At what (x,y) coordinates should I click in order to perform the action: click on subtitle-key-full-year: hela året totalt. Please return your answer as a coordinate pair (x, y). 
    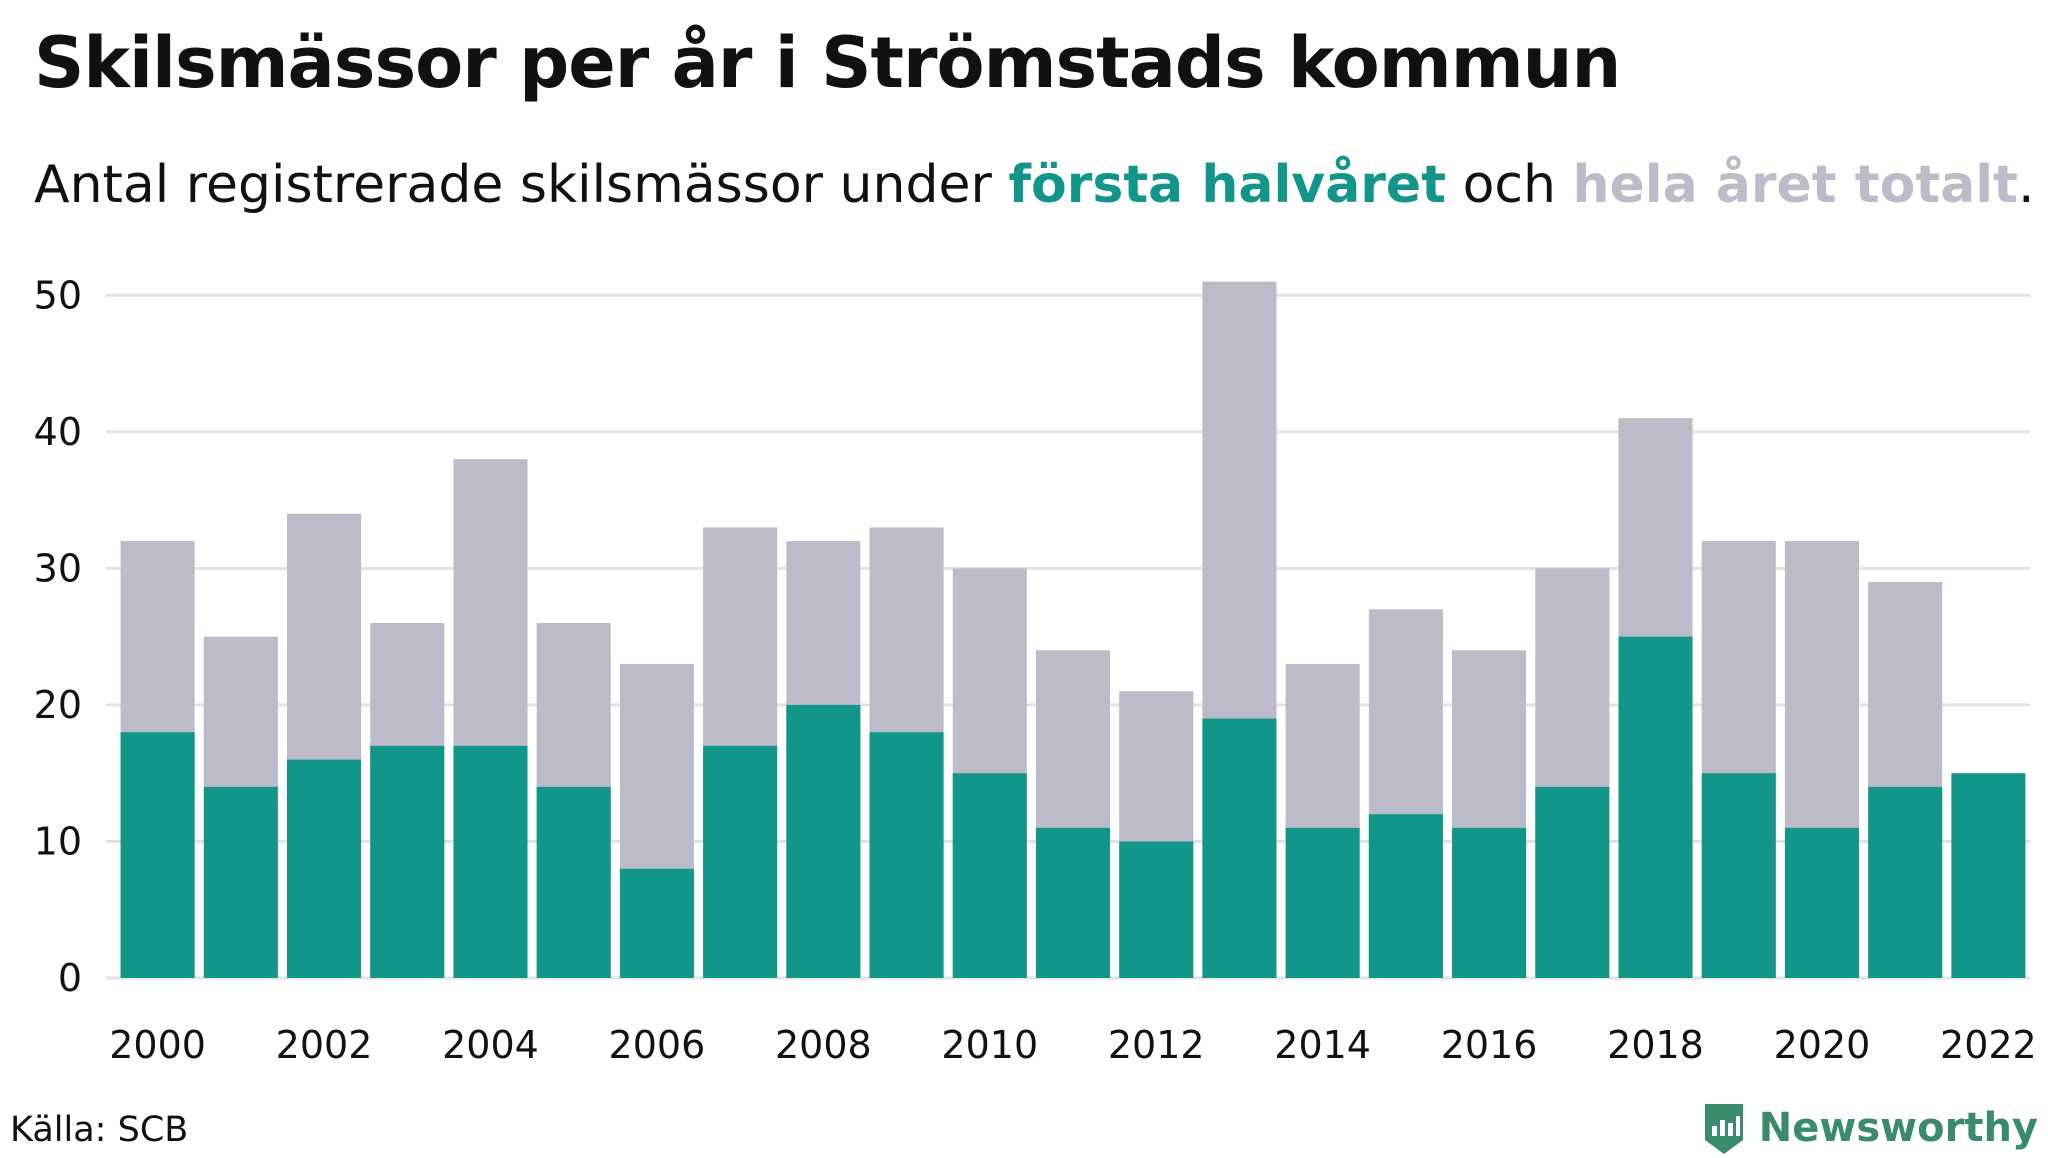
    Looking at the image, I should click on (1795, 185).